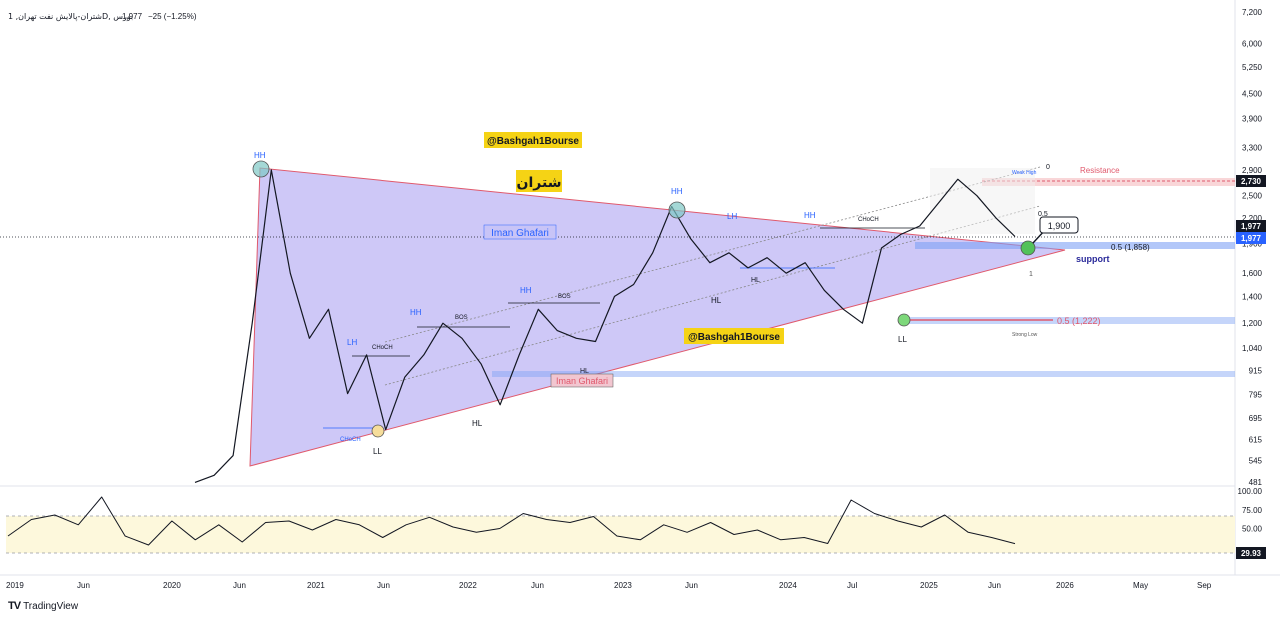  What do you see at coordinates (868, 220) in the screenshot?
I see `label-choch-3: CHoCH` at bounding box center [868, 220].